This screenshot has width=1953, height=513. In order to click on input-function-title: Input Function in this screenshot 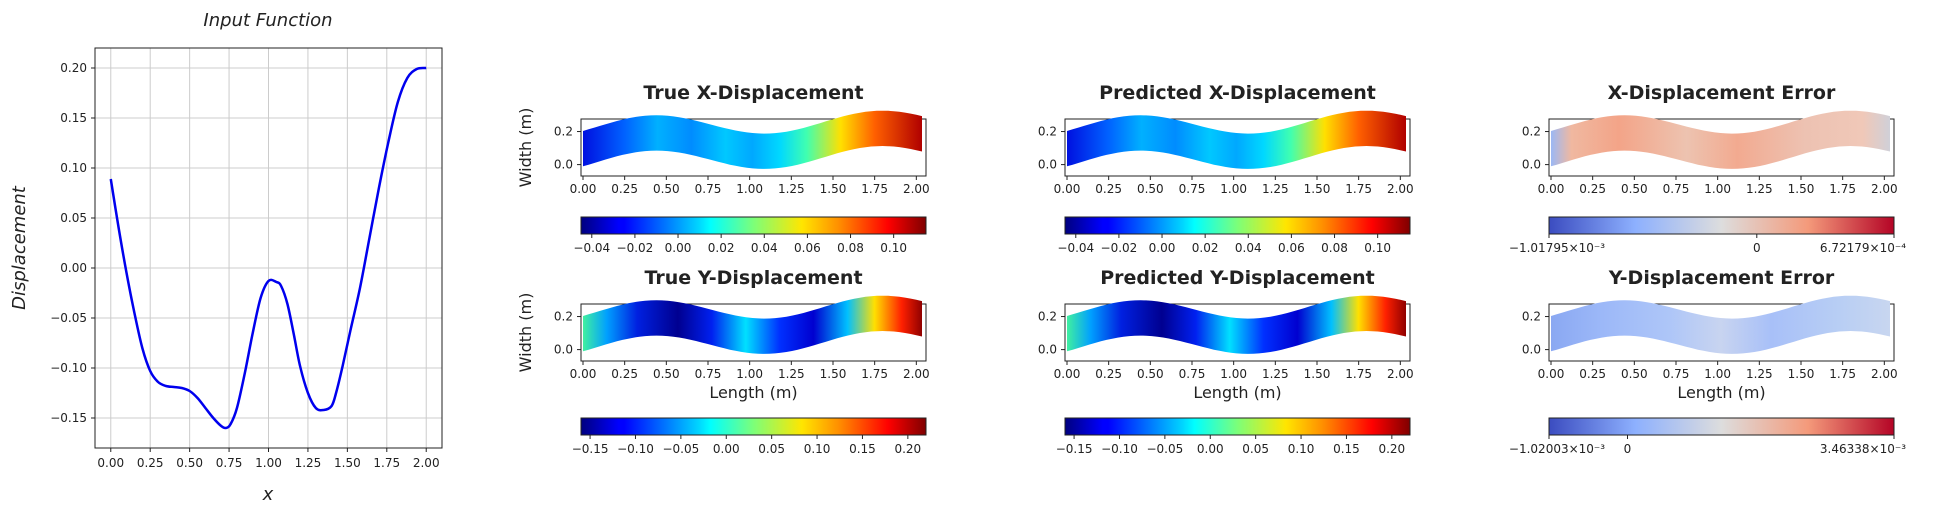, I will do `click(267, 20)`.